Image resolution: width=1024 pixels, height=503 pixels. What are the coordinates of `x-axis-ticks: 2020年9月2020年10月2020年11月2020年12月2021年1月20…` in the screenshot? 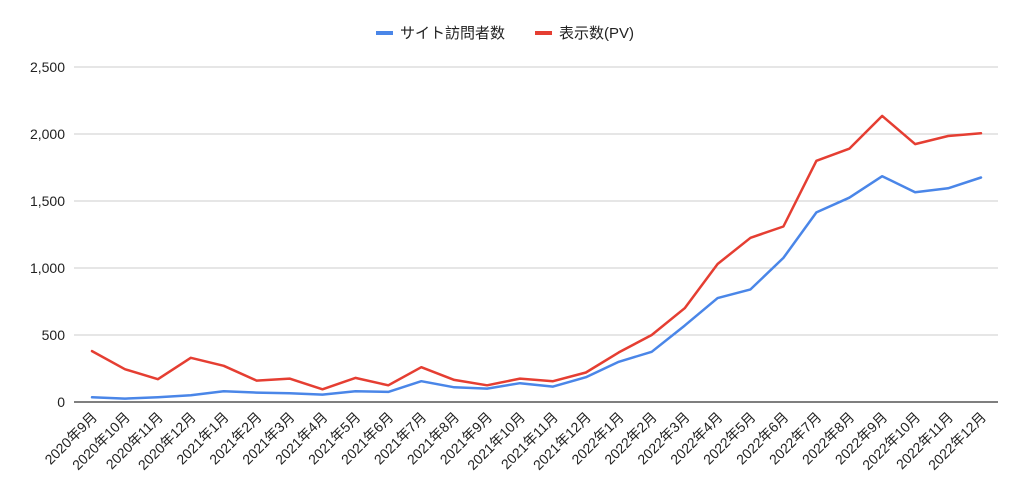 It's located at (515, 441).